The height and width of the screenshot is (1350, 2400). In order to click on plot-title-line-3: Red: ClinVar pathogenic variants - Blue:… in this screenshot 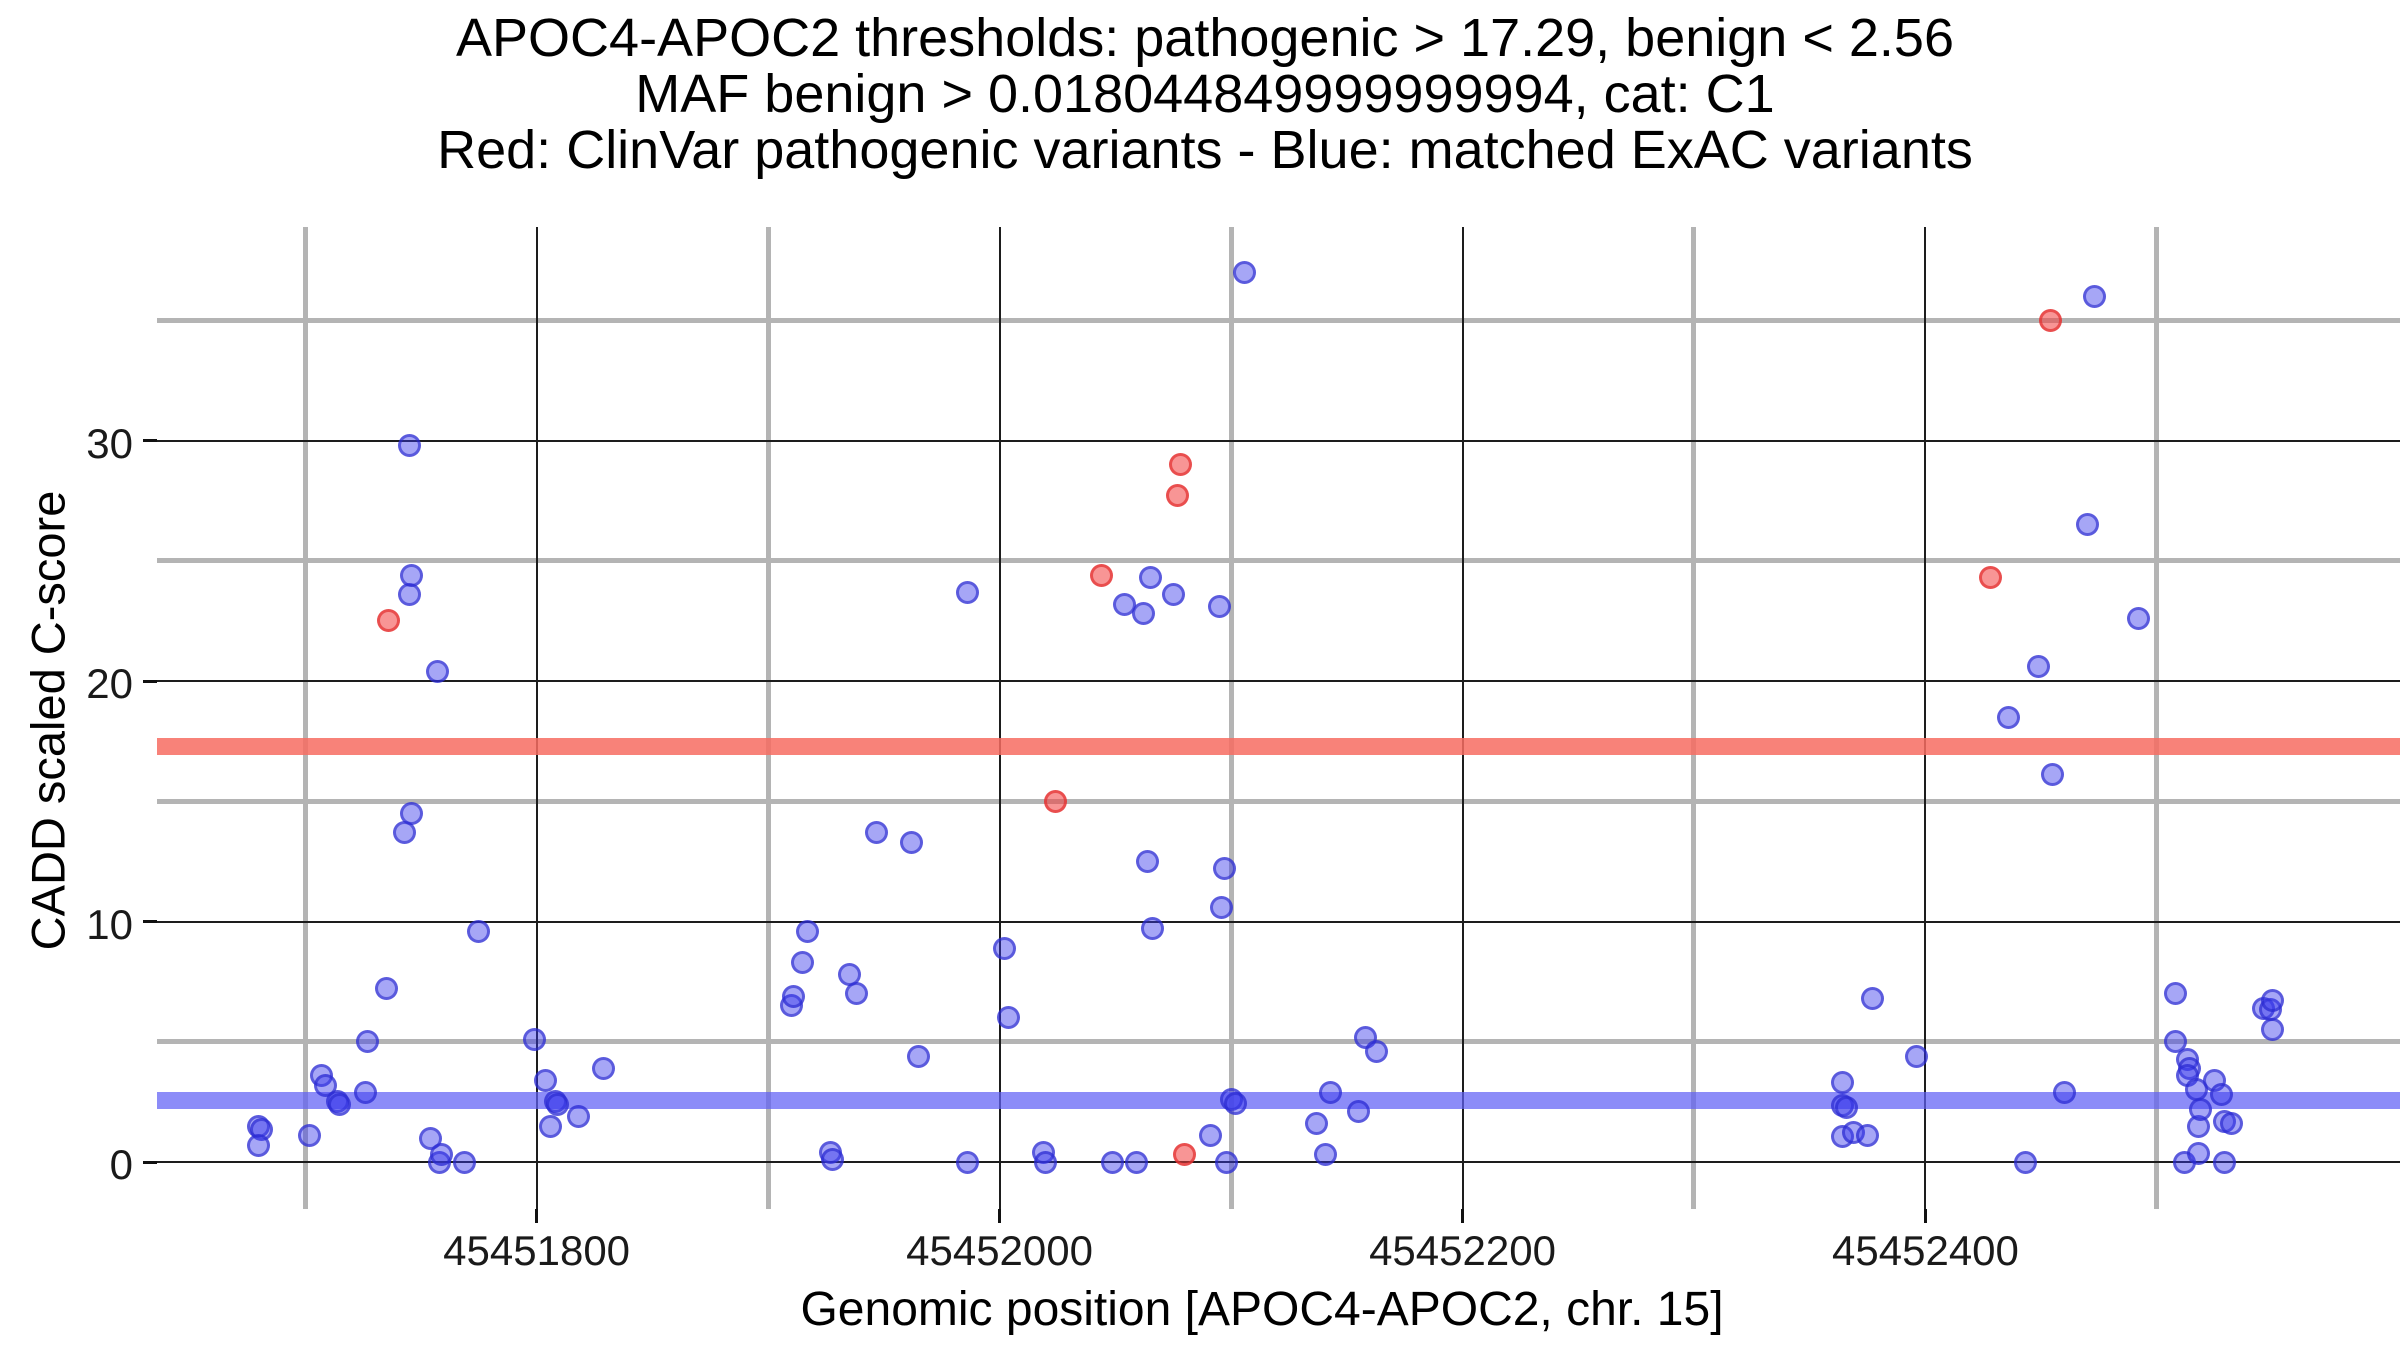, I will do `click(1205, 150)`.